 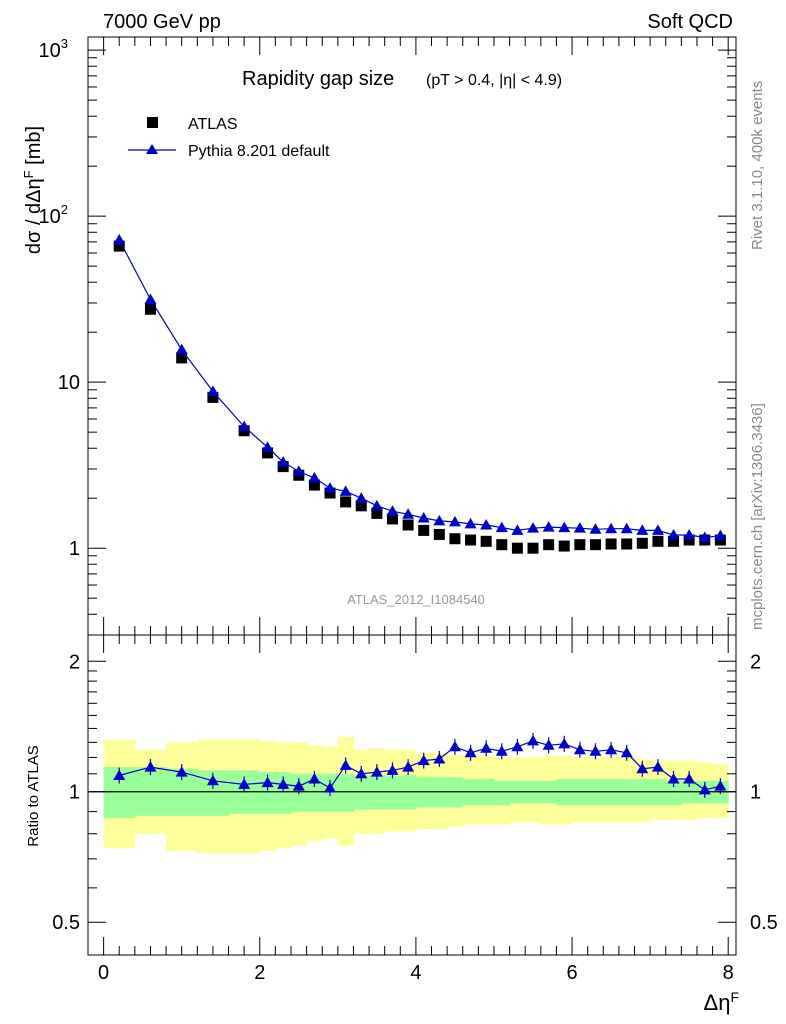 I want to click on legend-pythia-label: Pythia 8.201 default, so click(x=259, y=151).